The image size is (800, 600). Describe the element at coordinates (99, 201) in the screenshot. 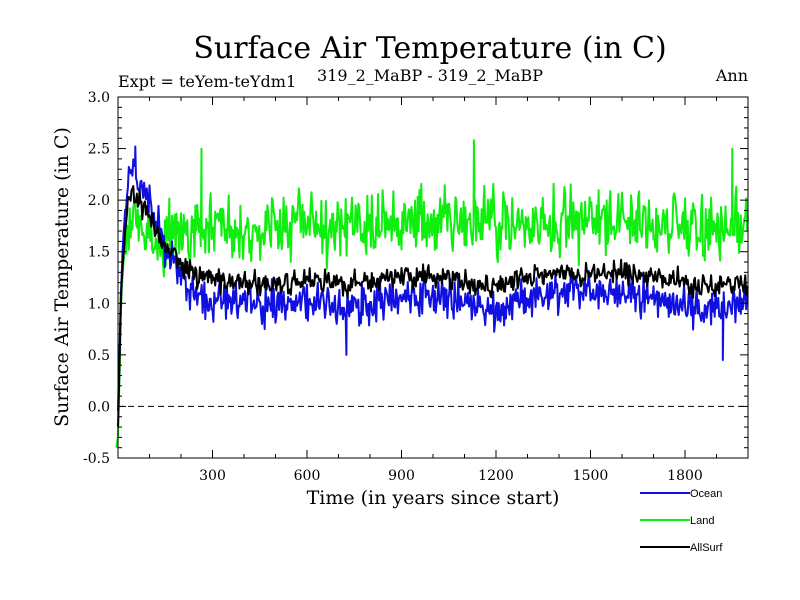

I see `y-tick-label: 2.0` at that location.